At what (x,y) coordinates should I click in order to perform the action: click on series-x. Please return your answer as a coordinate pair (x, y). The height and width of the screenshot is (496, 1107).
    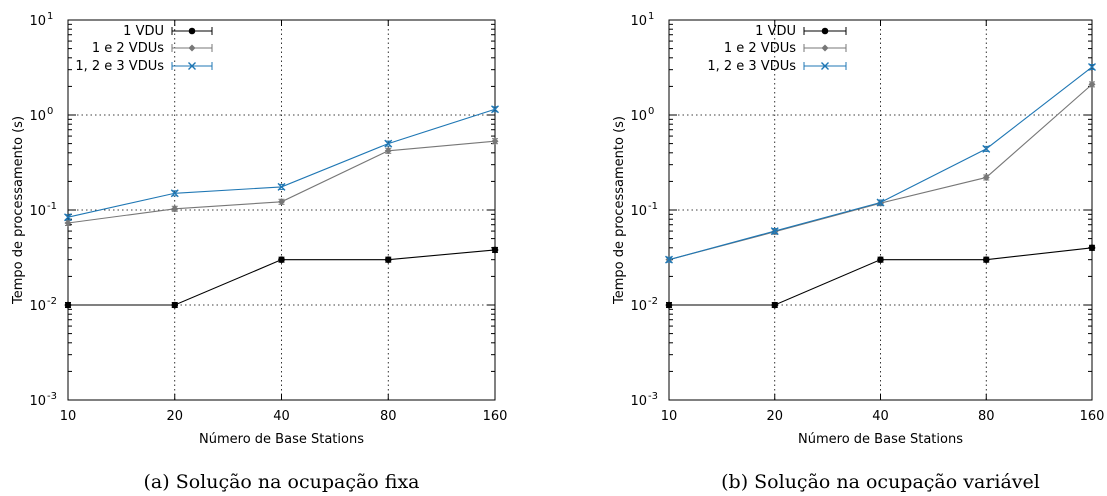
    Looking at the image, I should click on (281, 163).